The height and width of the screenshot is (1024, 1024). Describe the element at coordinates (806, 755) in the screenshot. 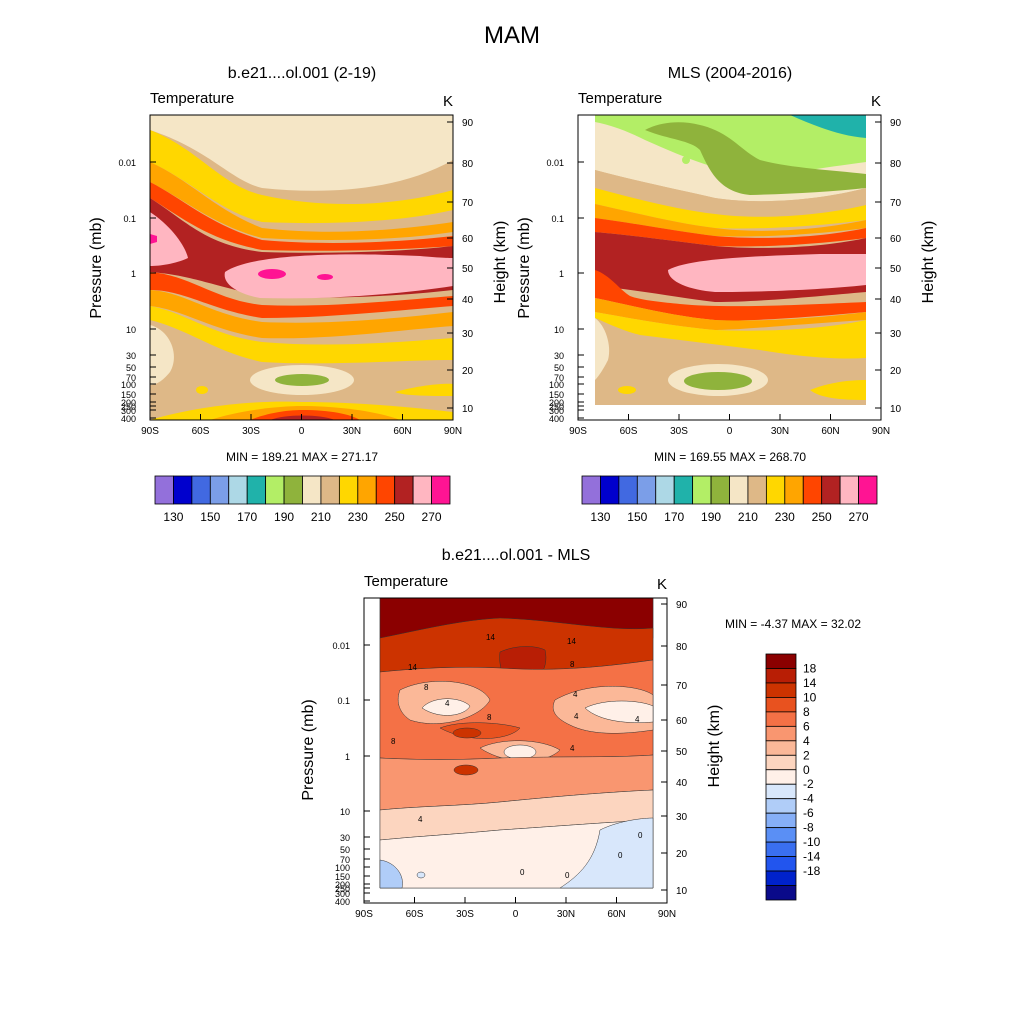

I see `colorbar-label: 2` at that location.